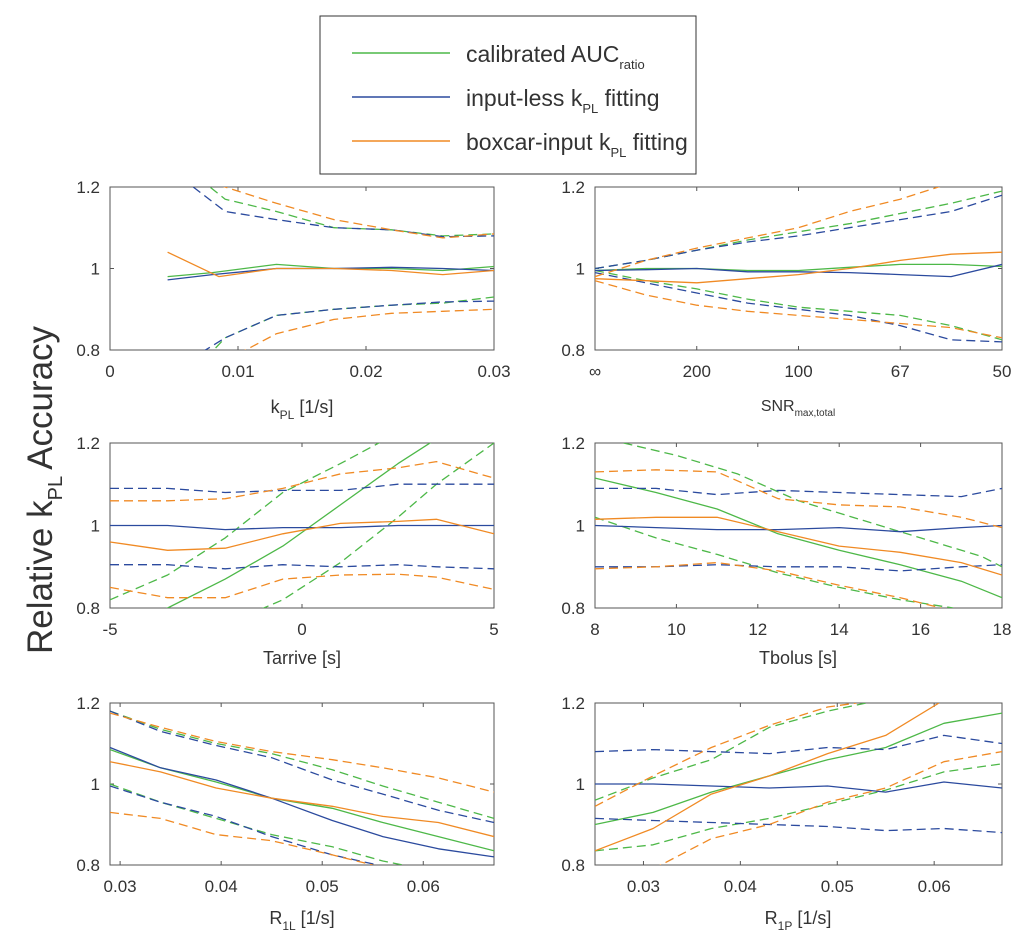 This screenshot has height=948, width=1024. I want to click on legend-label-boxcar: boxcar-input kPL fitting, so click(577, 144).